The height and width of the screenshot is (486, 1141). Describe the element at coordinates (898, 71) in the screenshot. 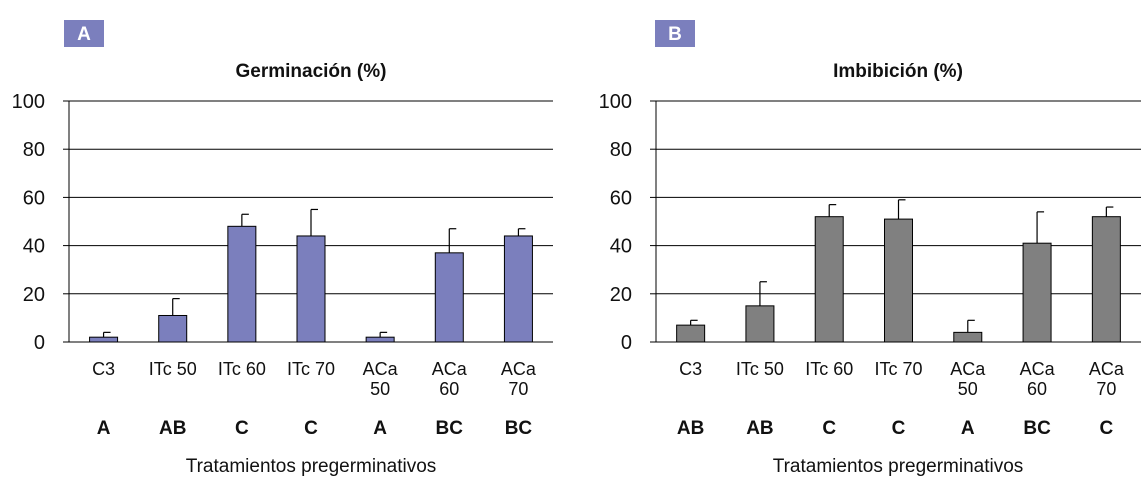

I see `chart-title: Imbibición (%)` at that location.